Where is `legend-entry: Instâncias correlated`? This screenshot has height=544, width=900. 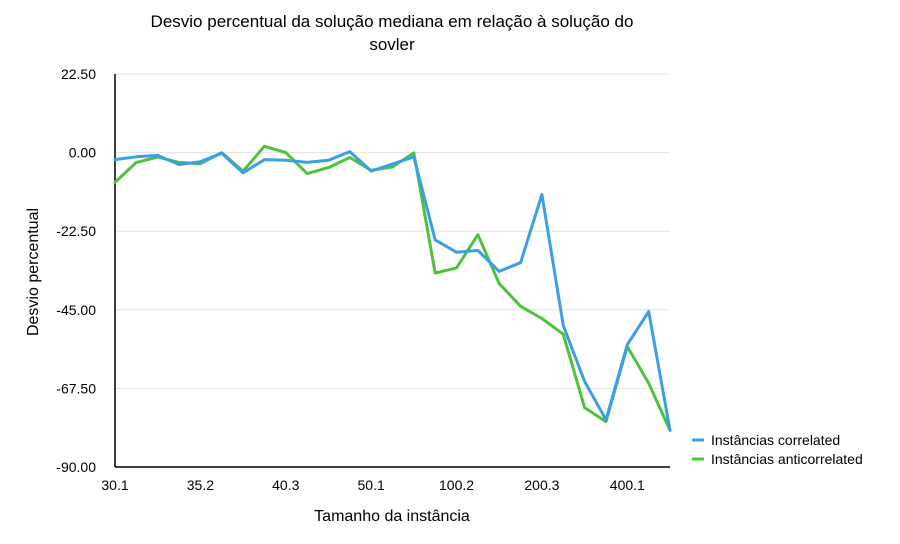 legend-entry: Instâncias correlated is located at coordinates (775, 440).